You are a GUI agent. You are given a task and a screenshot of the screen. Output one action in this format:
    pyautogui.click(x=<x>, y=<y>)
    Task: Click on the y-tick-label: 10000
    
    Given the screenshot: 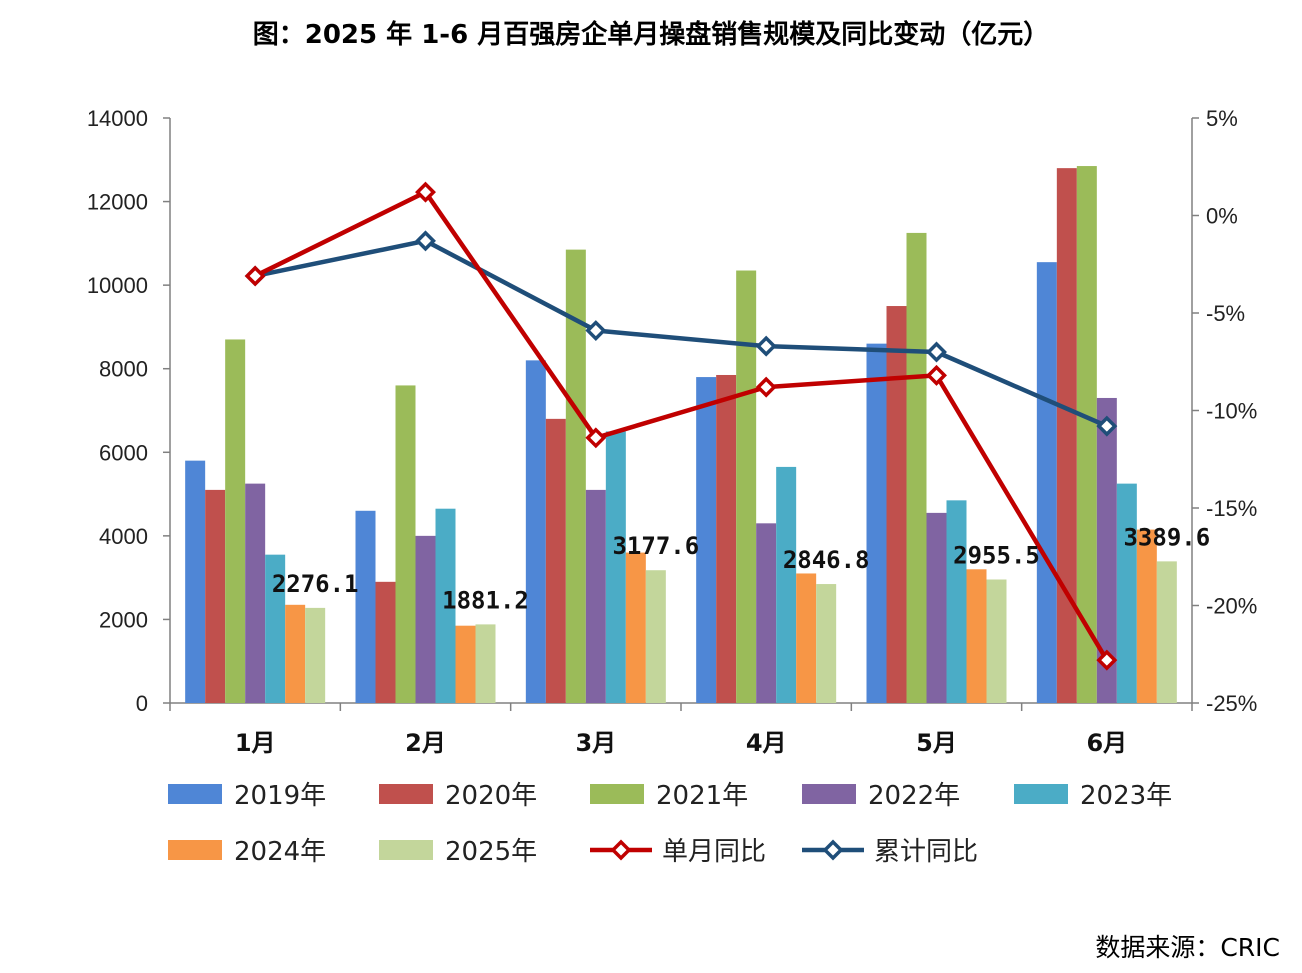 What is the action you would take?
    pyautogui.click(x=117, y=285)
    